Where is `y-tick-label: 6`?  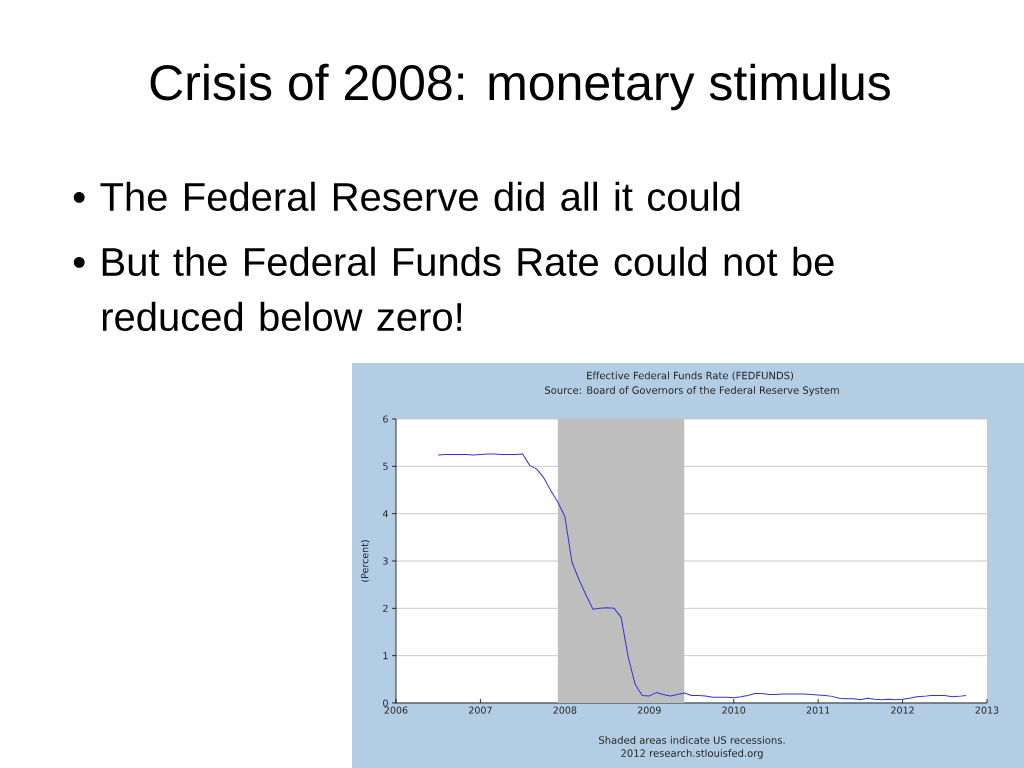 y-tick-label: 6 is located at coordinates (385, 419).